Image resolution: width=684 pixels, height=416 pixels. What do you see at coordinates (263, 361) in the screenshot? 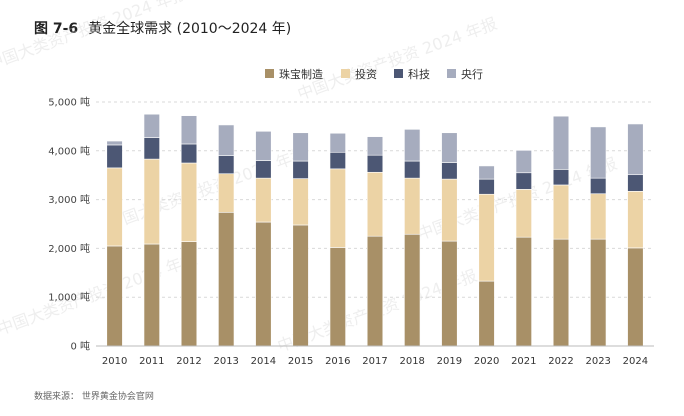
I see `x-tick-label: 2014` at bounding box center [263, 361].